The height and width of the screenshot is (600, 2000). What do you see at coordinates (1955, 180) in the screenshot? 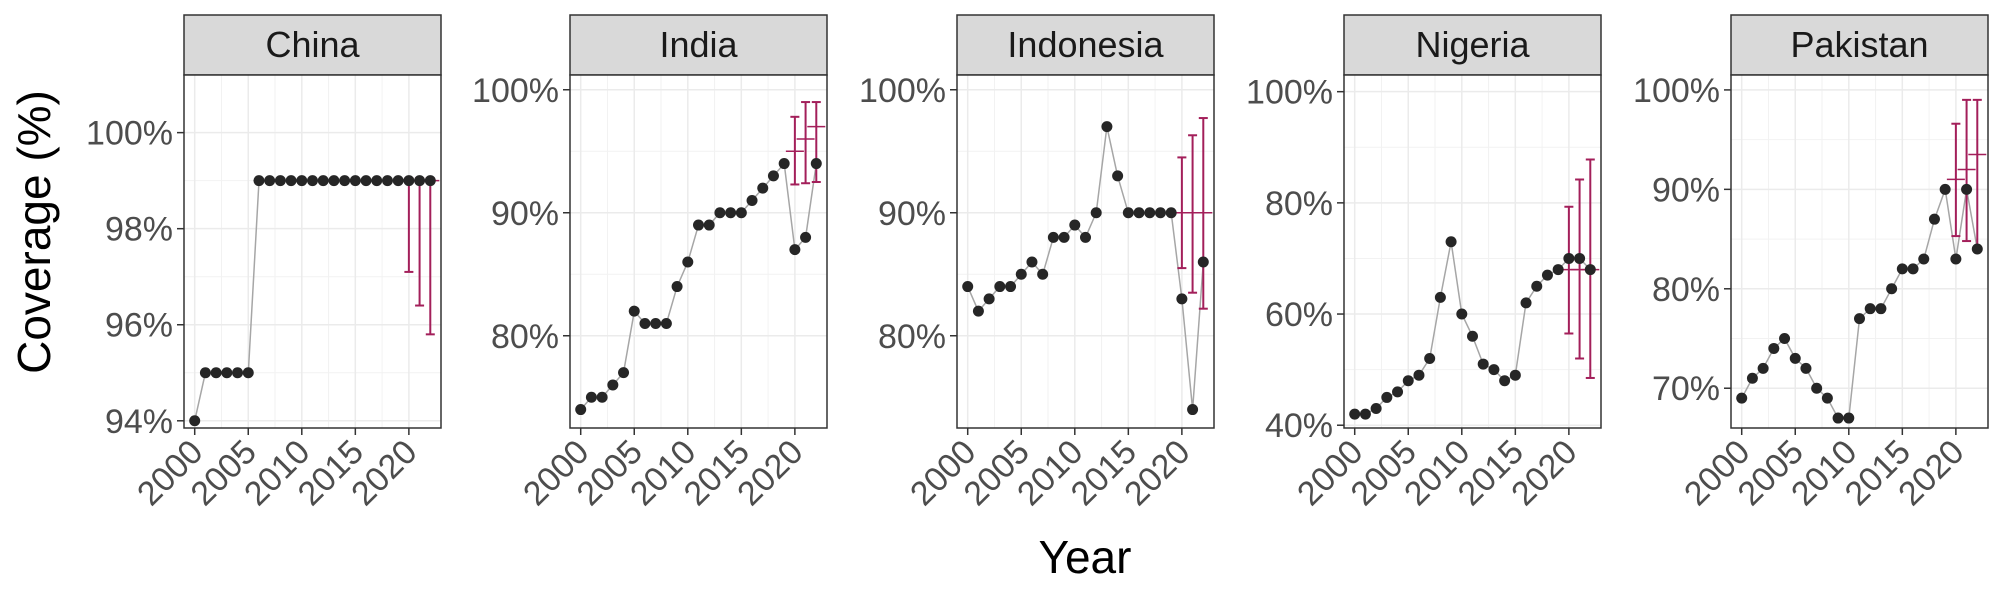
I see `error-bar-pakistan` at bounding box center [1955, 180].